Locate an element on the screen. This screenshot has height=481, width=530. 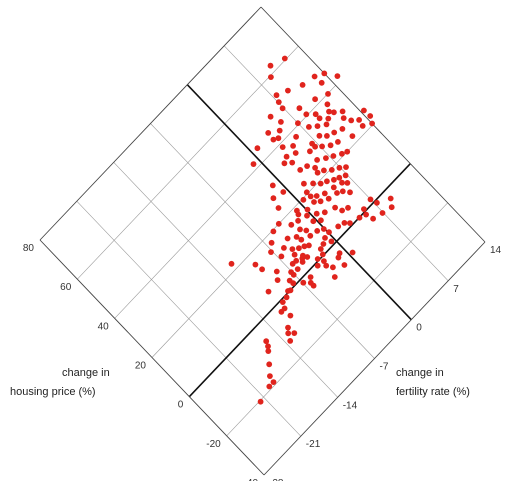
x-tick-label: 80 is located at coordinates (29, 248).